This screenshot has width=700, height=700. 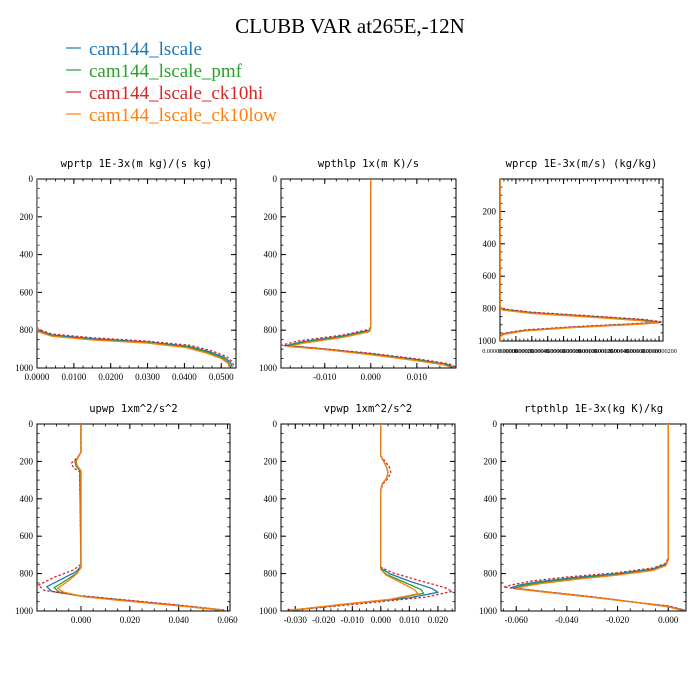 I want to click on legend-label-ck10low: cam144_lscale_ck10low, so click(x=183, y=115).